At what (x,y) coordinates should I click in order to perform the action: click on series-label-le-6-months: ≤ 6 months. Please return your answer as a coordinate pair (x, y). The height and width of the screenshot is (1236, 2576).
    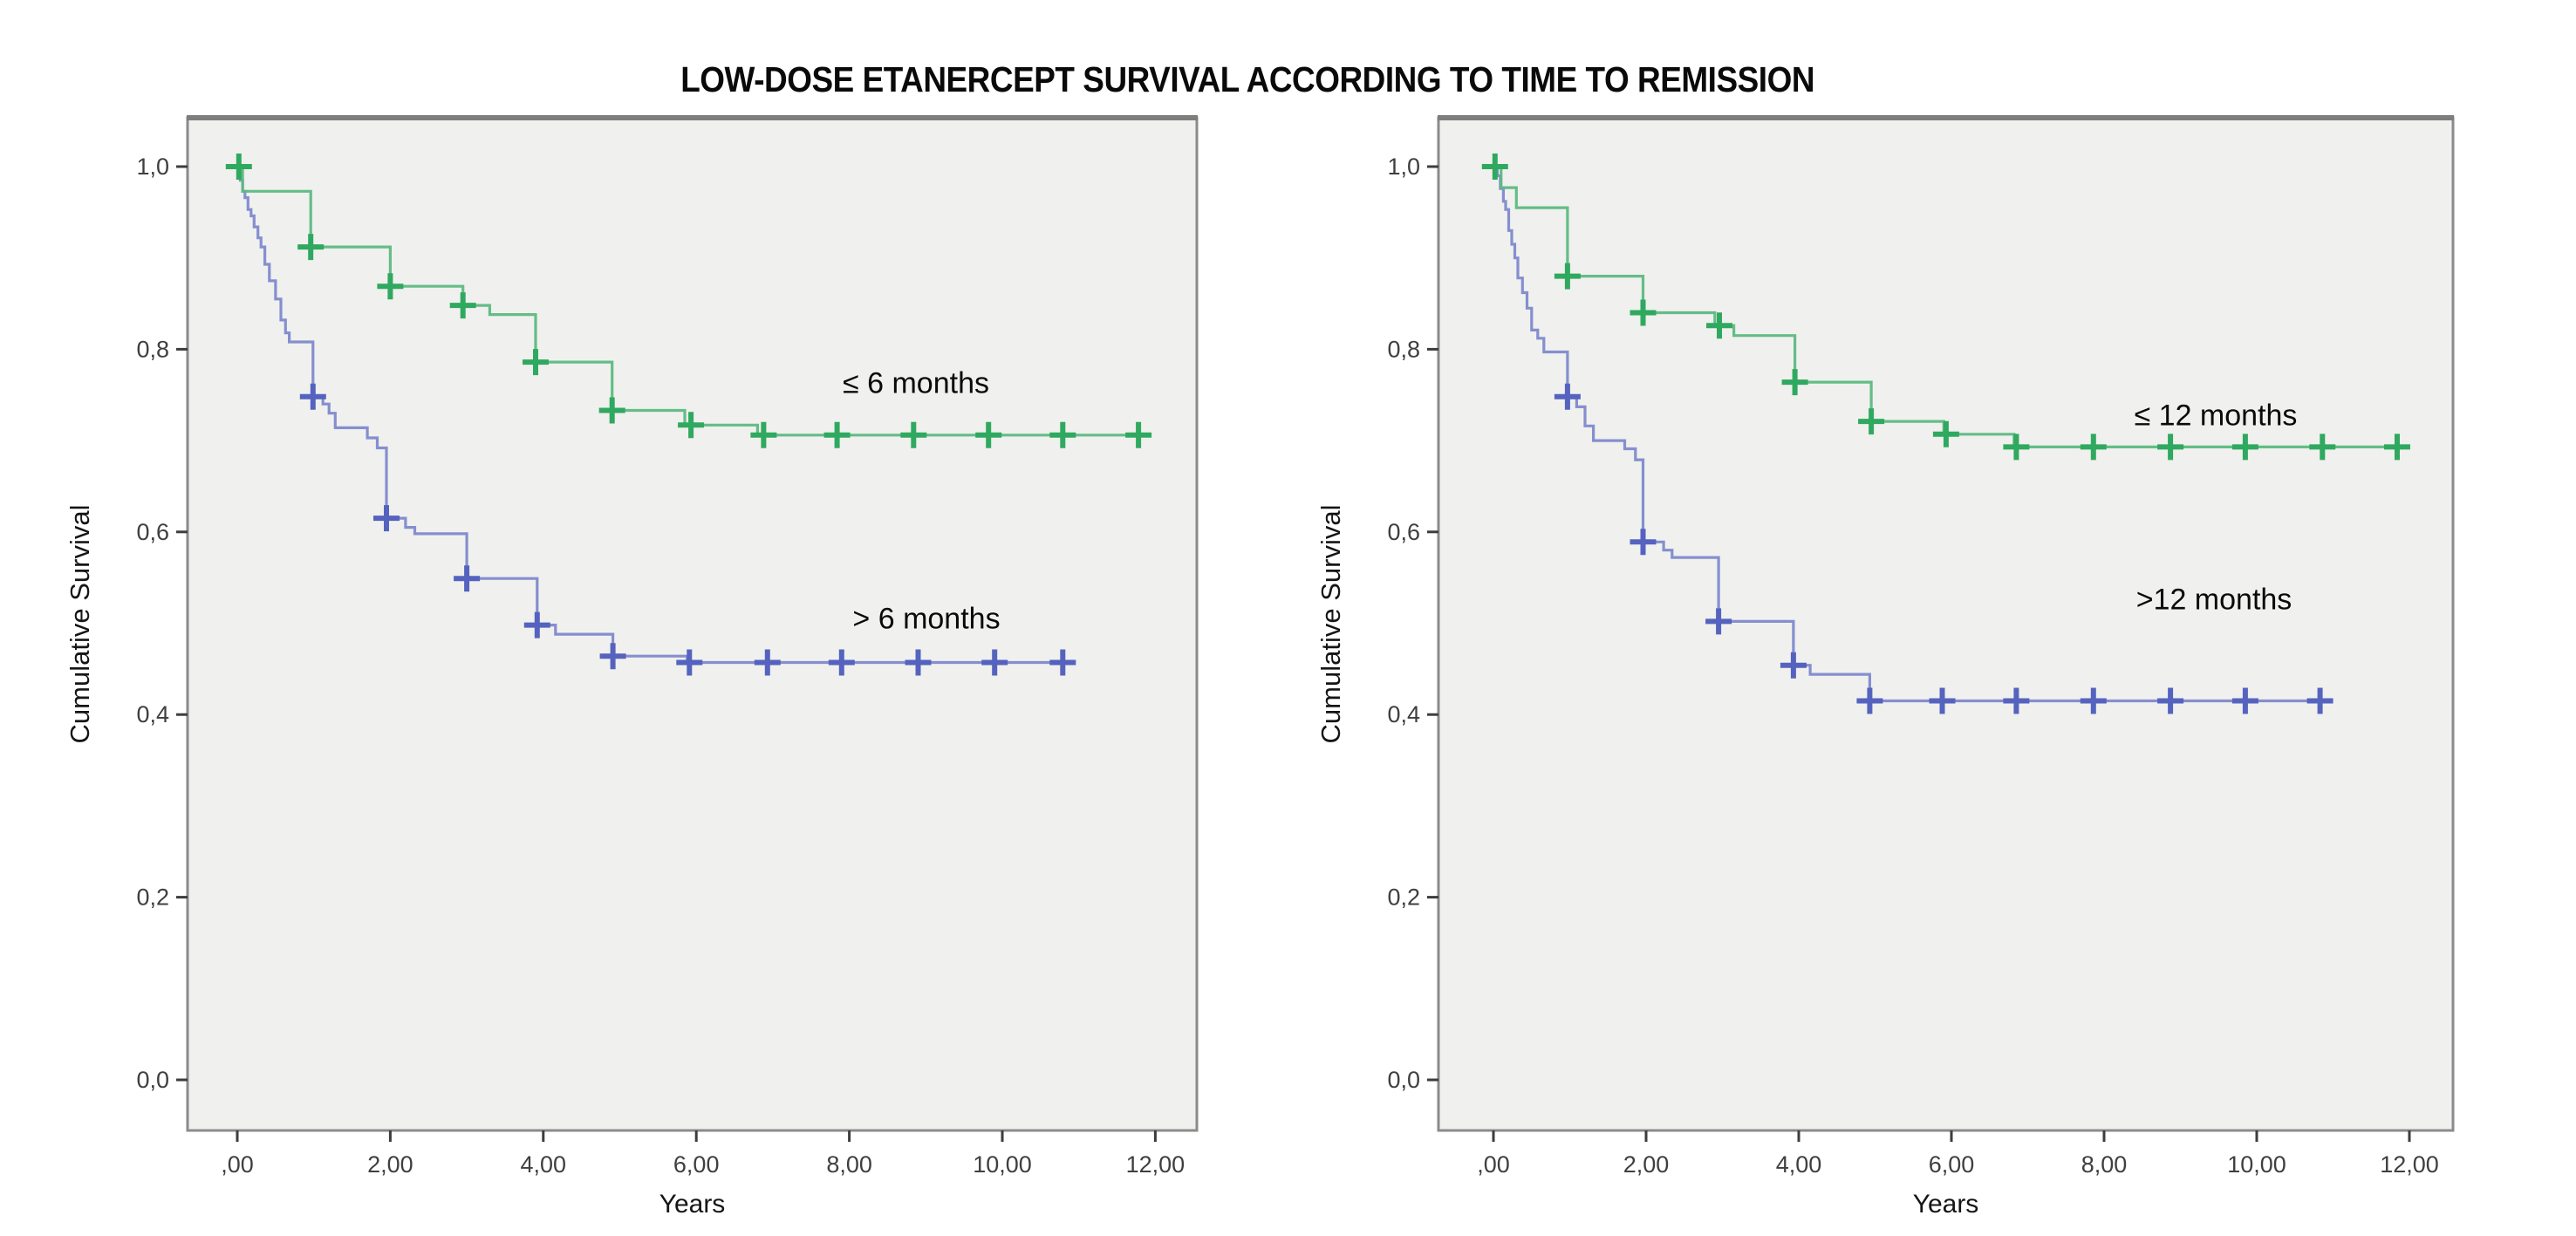
    Looking at the image, I should click on (916, 383).